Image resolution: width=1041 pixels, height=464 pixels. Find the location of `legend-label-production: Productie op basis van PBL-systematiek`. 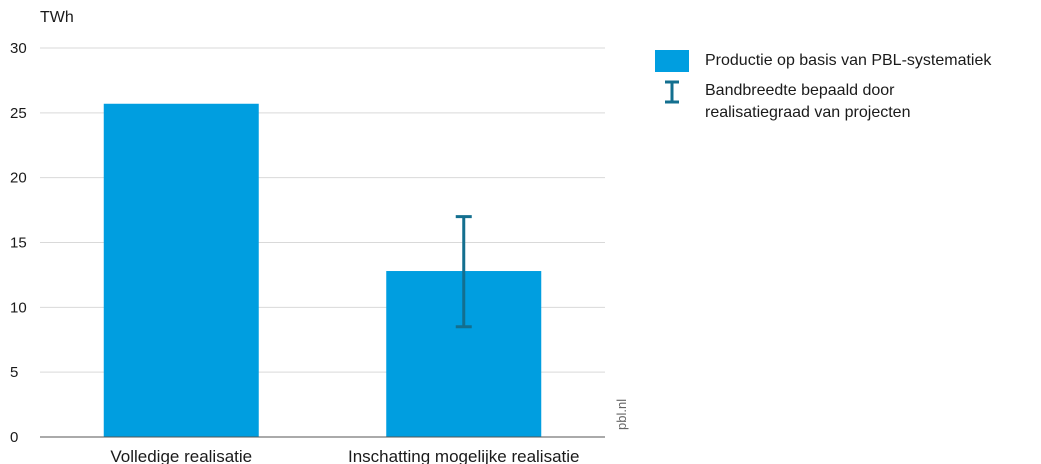

legend-label-production: Productie op basis van PBL-systematiek is located at coordinates (848, 60).